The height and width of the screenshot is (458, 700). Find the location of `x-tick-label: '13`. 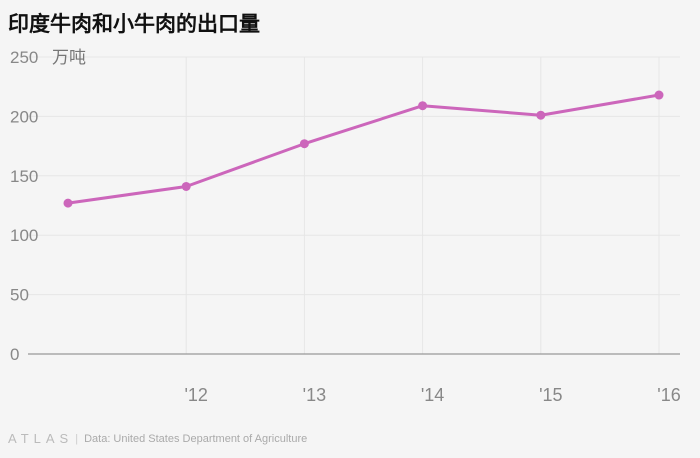

x-tick-label: '13 is located at coordinates (314, 395).